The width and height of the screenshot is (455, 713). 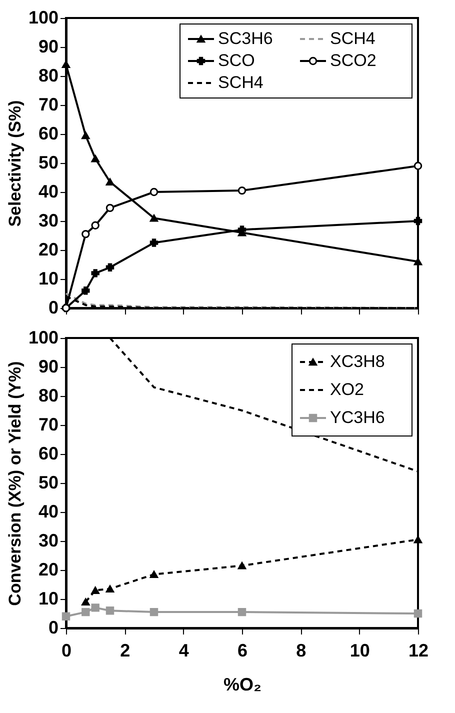 I want to click on x-tick-label: 10, so click(x=360, y=650).